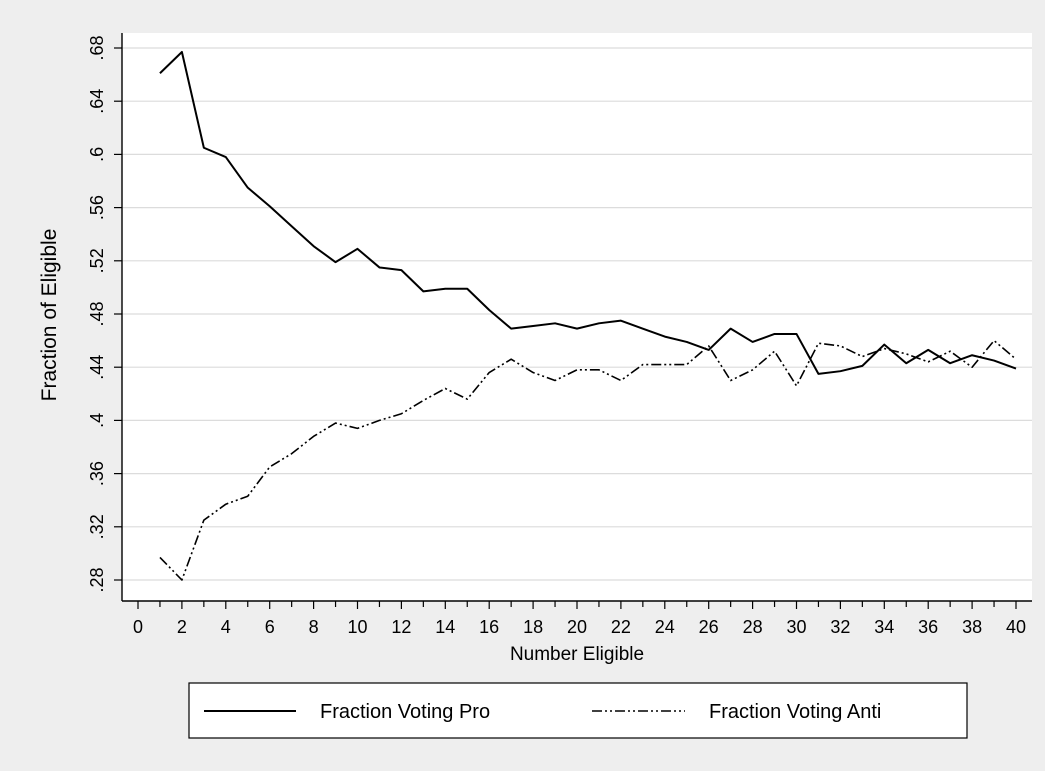 The height and width of the screenshot is (771, 1045). Describe the element at coordinates (577, 627) in the screenshot. I see `x-tick-label: 20` at that location.